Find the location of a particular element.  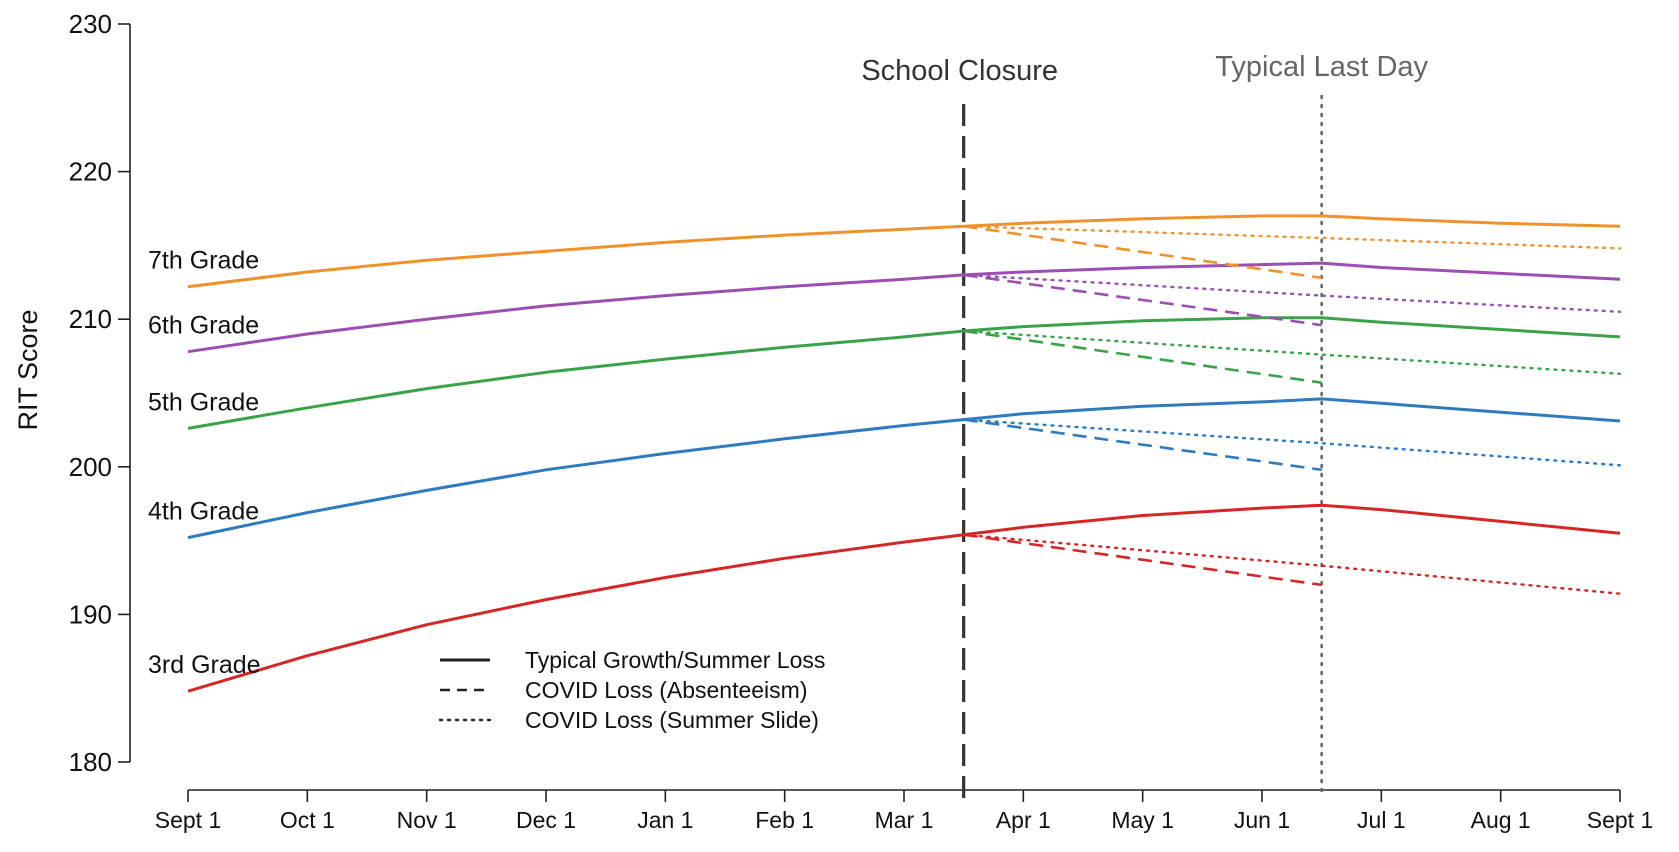

legend-label: COVID Loss (Absenteeism) is located at coordinates (666, 690).